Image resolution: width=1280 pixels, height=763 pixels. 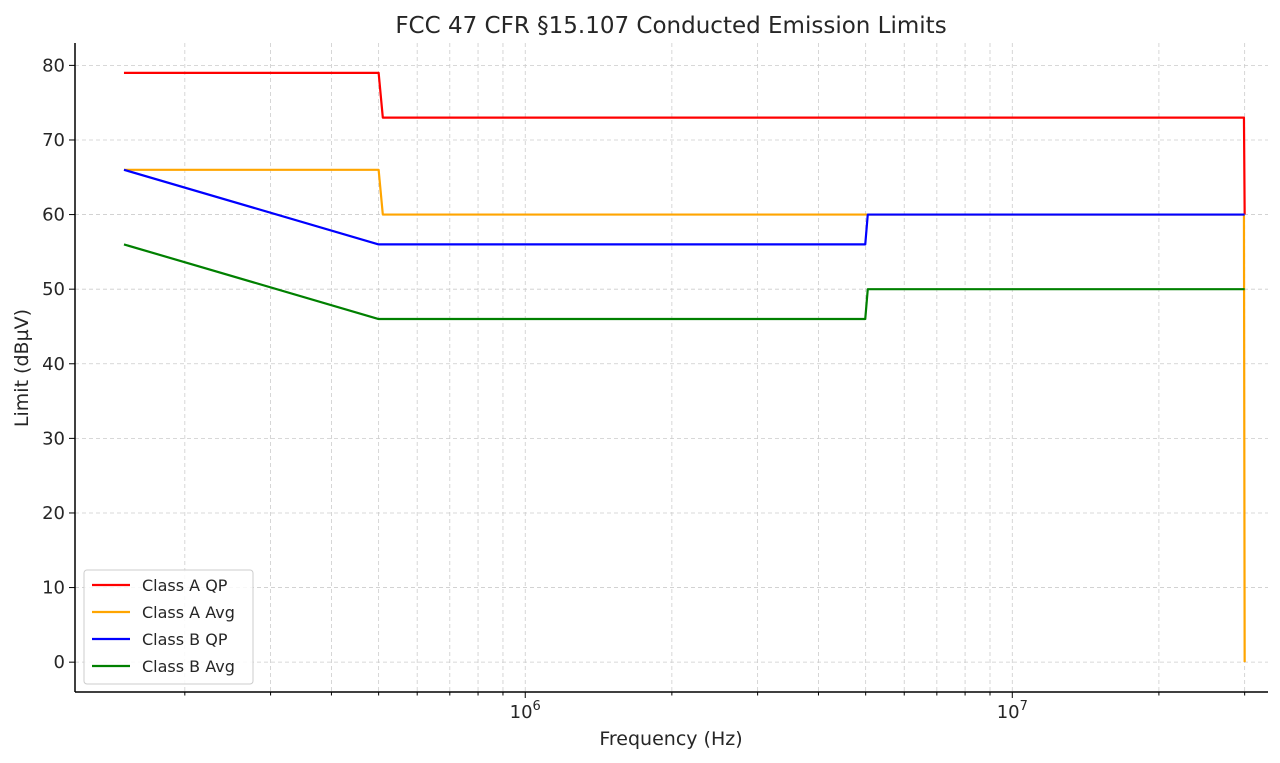 I want to click on legend-label: Class A Avg, so click(x=188, y=612).